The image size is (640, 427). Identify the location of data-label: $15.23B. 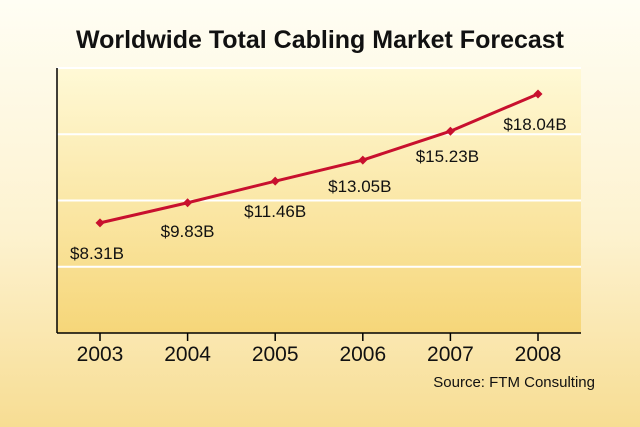
(447, 156).